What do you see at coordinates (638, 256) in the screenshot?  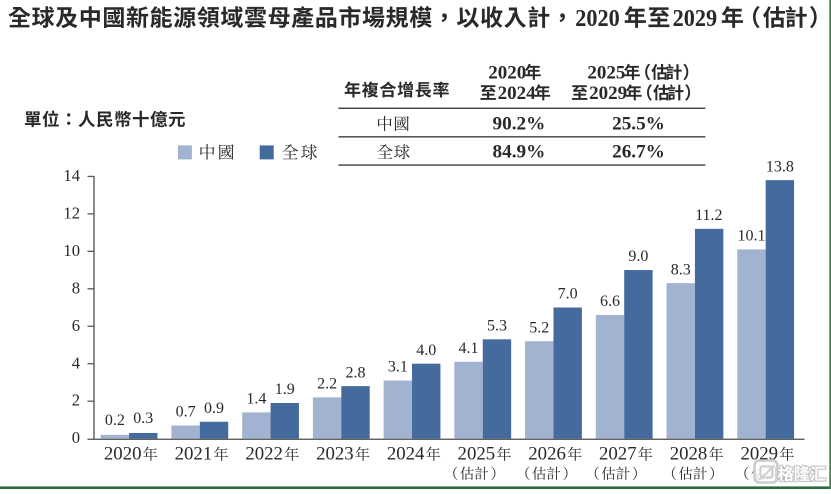 I see `svg-text: 9.0` at bounding box center [638, 256].